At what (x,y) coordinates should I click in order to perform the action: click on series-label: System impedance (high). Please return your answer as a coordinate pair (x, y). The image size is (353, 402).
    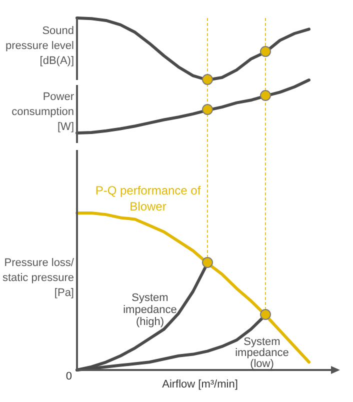
    Looking at the image, I should click on (150, 310).